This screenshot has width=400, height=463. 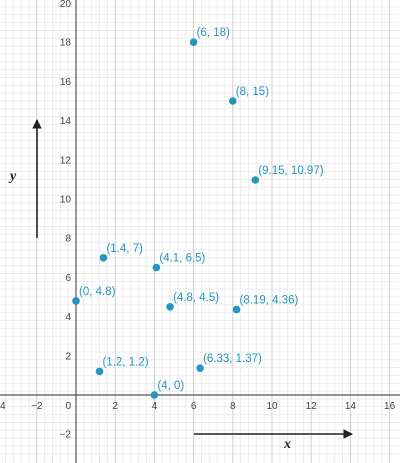 What do you see at coordinates (66, 5) in the screenshot?
I see `y-tick-label: 20` at bounding box center [66, 5].